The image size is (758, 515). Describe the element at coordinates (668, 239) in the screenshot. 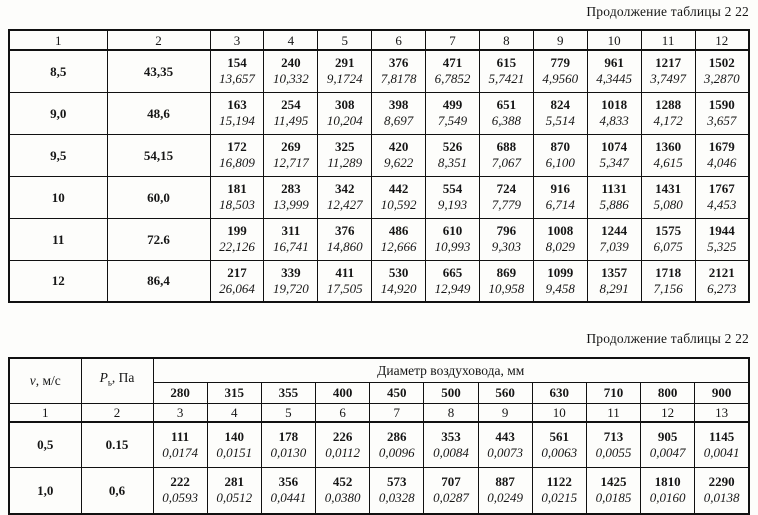

I see `data-cell: 1575 6,075` at that location.